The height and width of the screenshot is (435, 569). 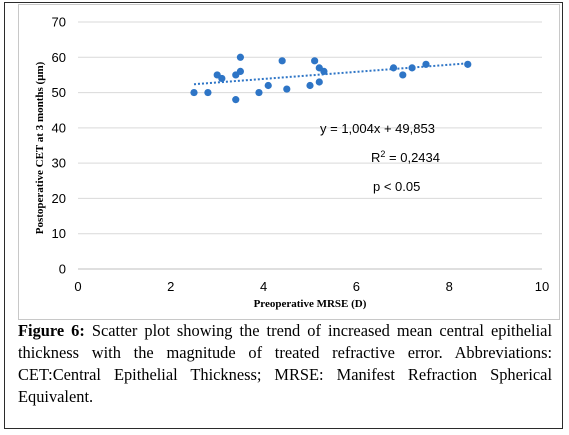 I want to click on y-tick-label: 20, so click(x=59, y=198).